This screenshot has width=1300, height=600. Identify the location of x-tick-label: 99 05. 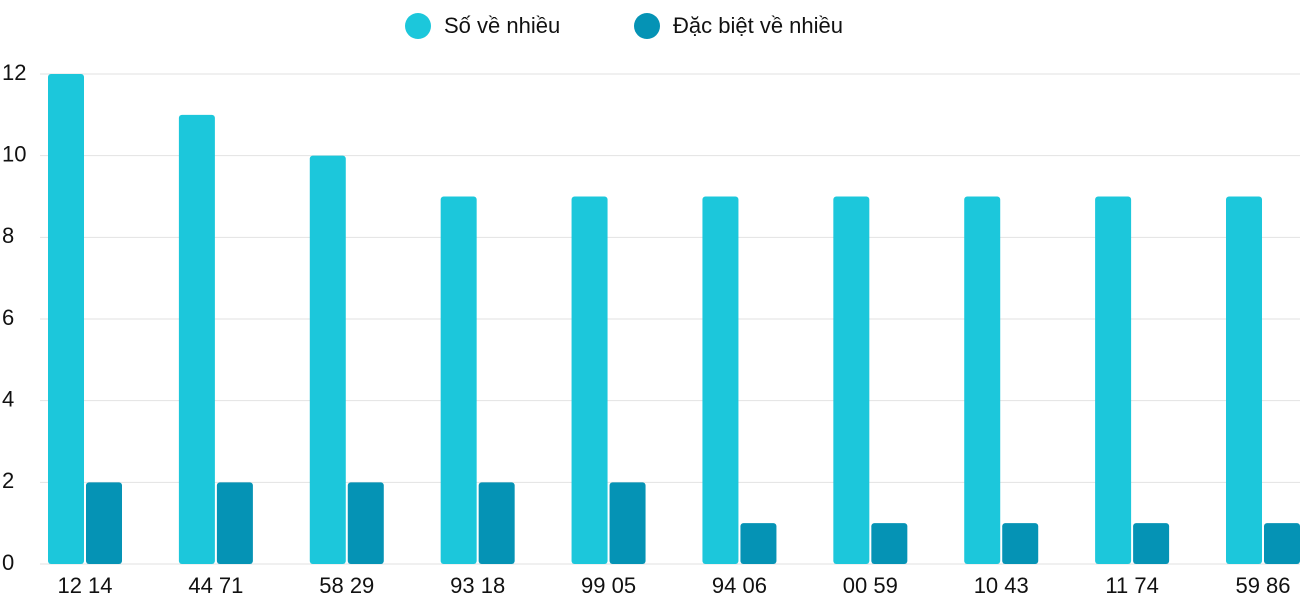
(608, 585).